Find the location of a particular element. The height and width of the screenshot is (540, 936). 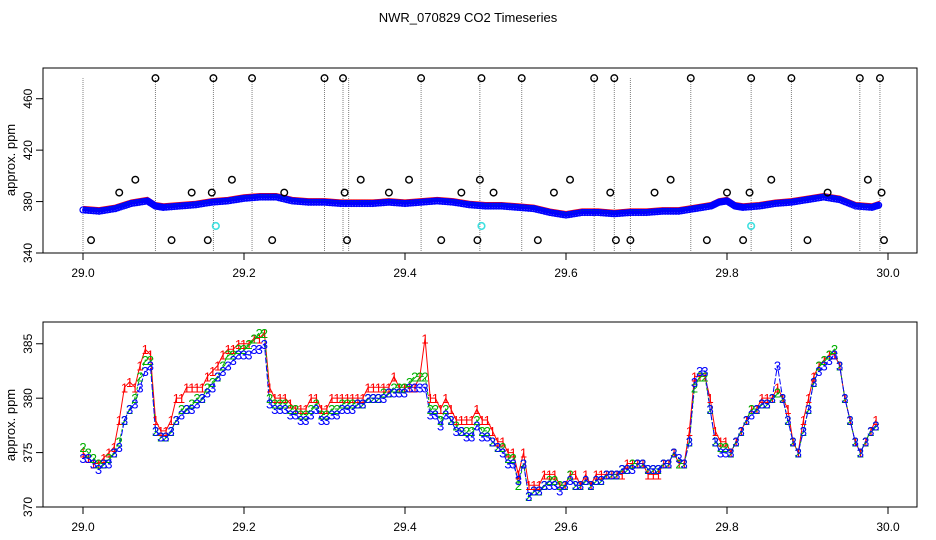

flagged-point is located at coordinates (751, 226).